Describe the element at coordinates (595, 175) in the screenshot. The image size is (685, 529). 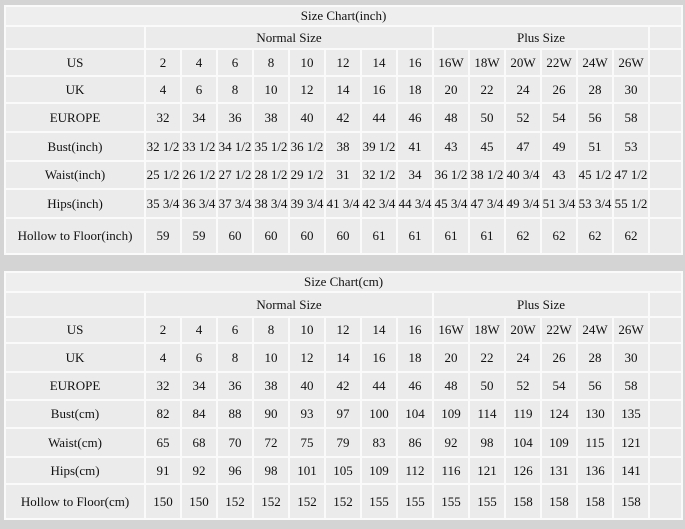
I see `size-cell: 45 1/2` at that location.